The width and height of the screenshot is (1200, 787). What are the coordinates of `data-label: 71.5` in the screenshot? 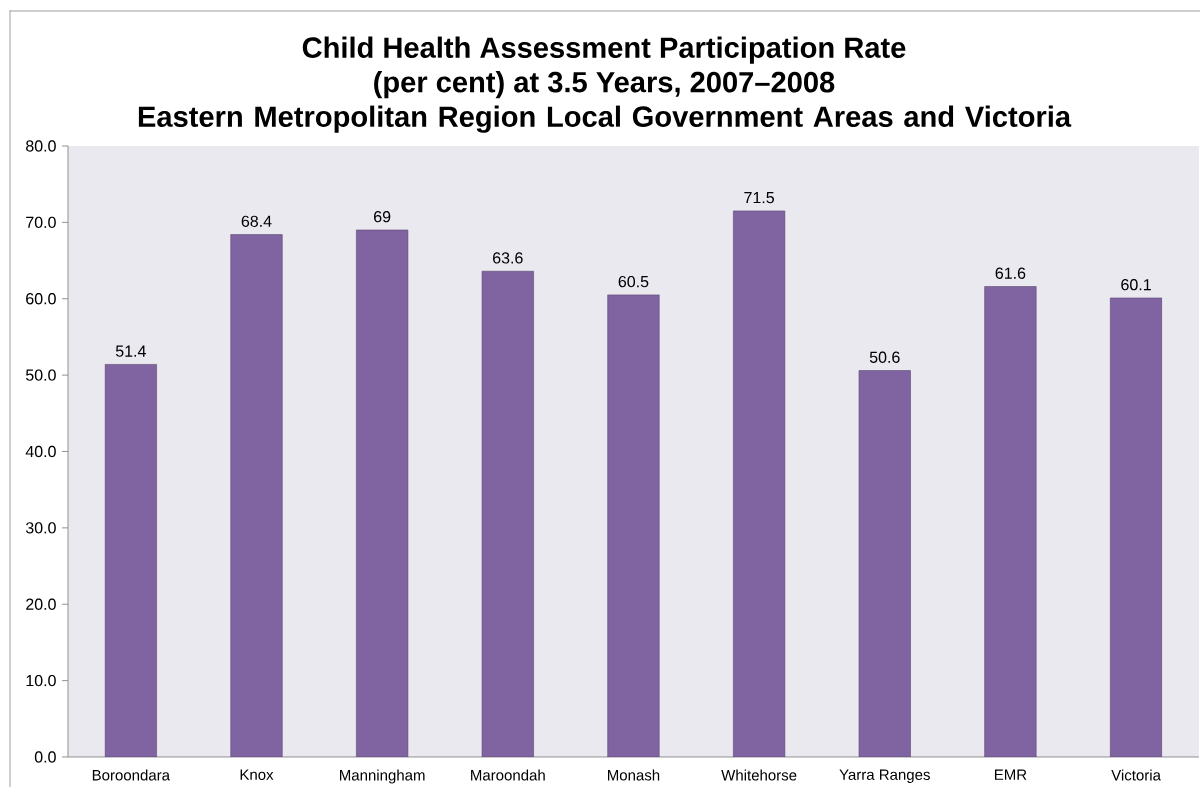 It's located at (759, 198).